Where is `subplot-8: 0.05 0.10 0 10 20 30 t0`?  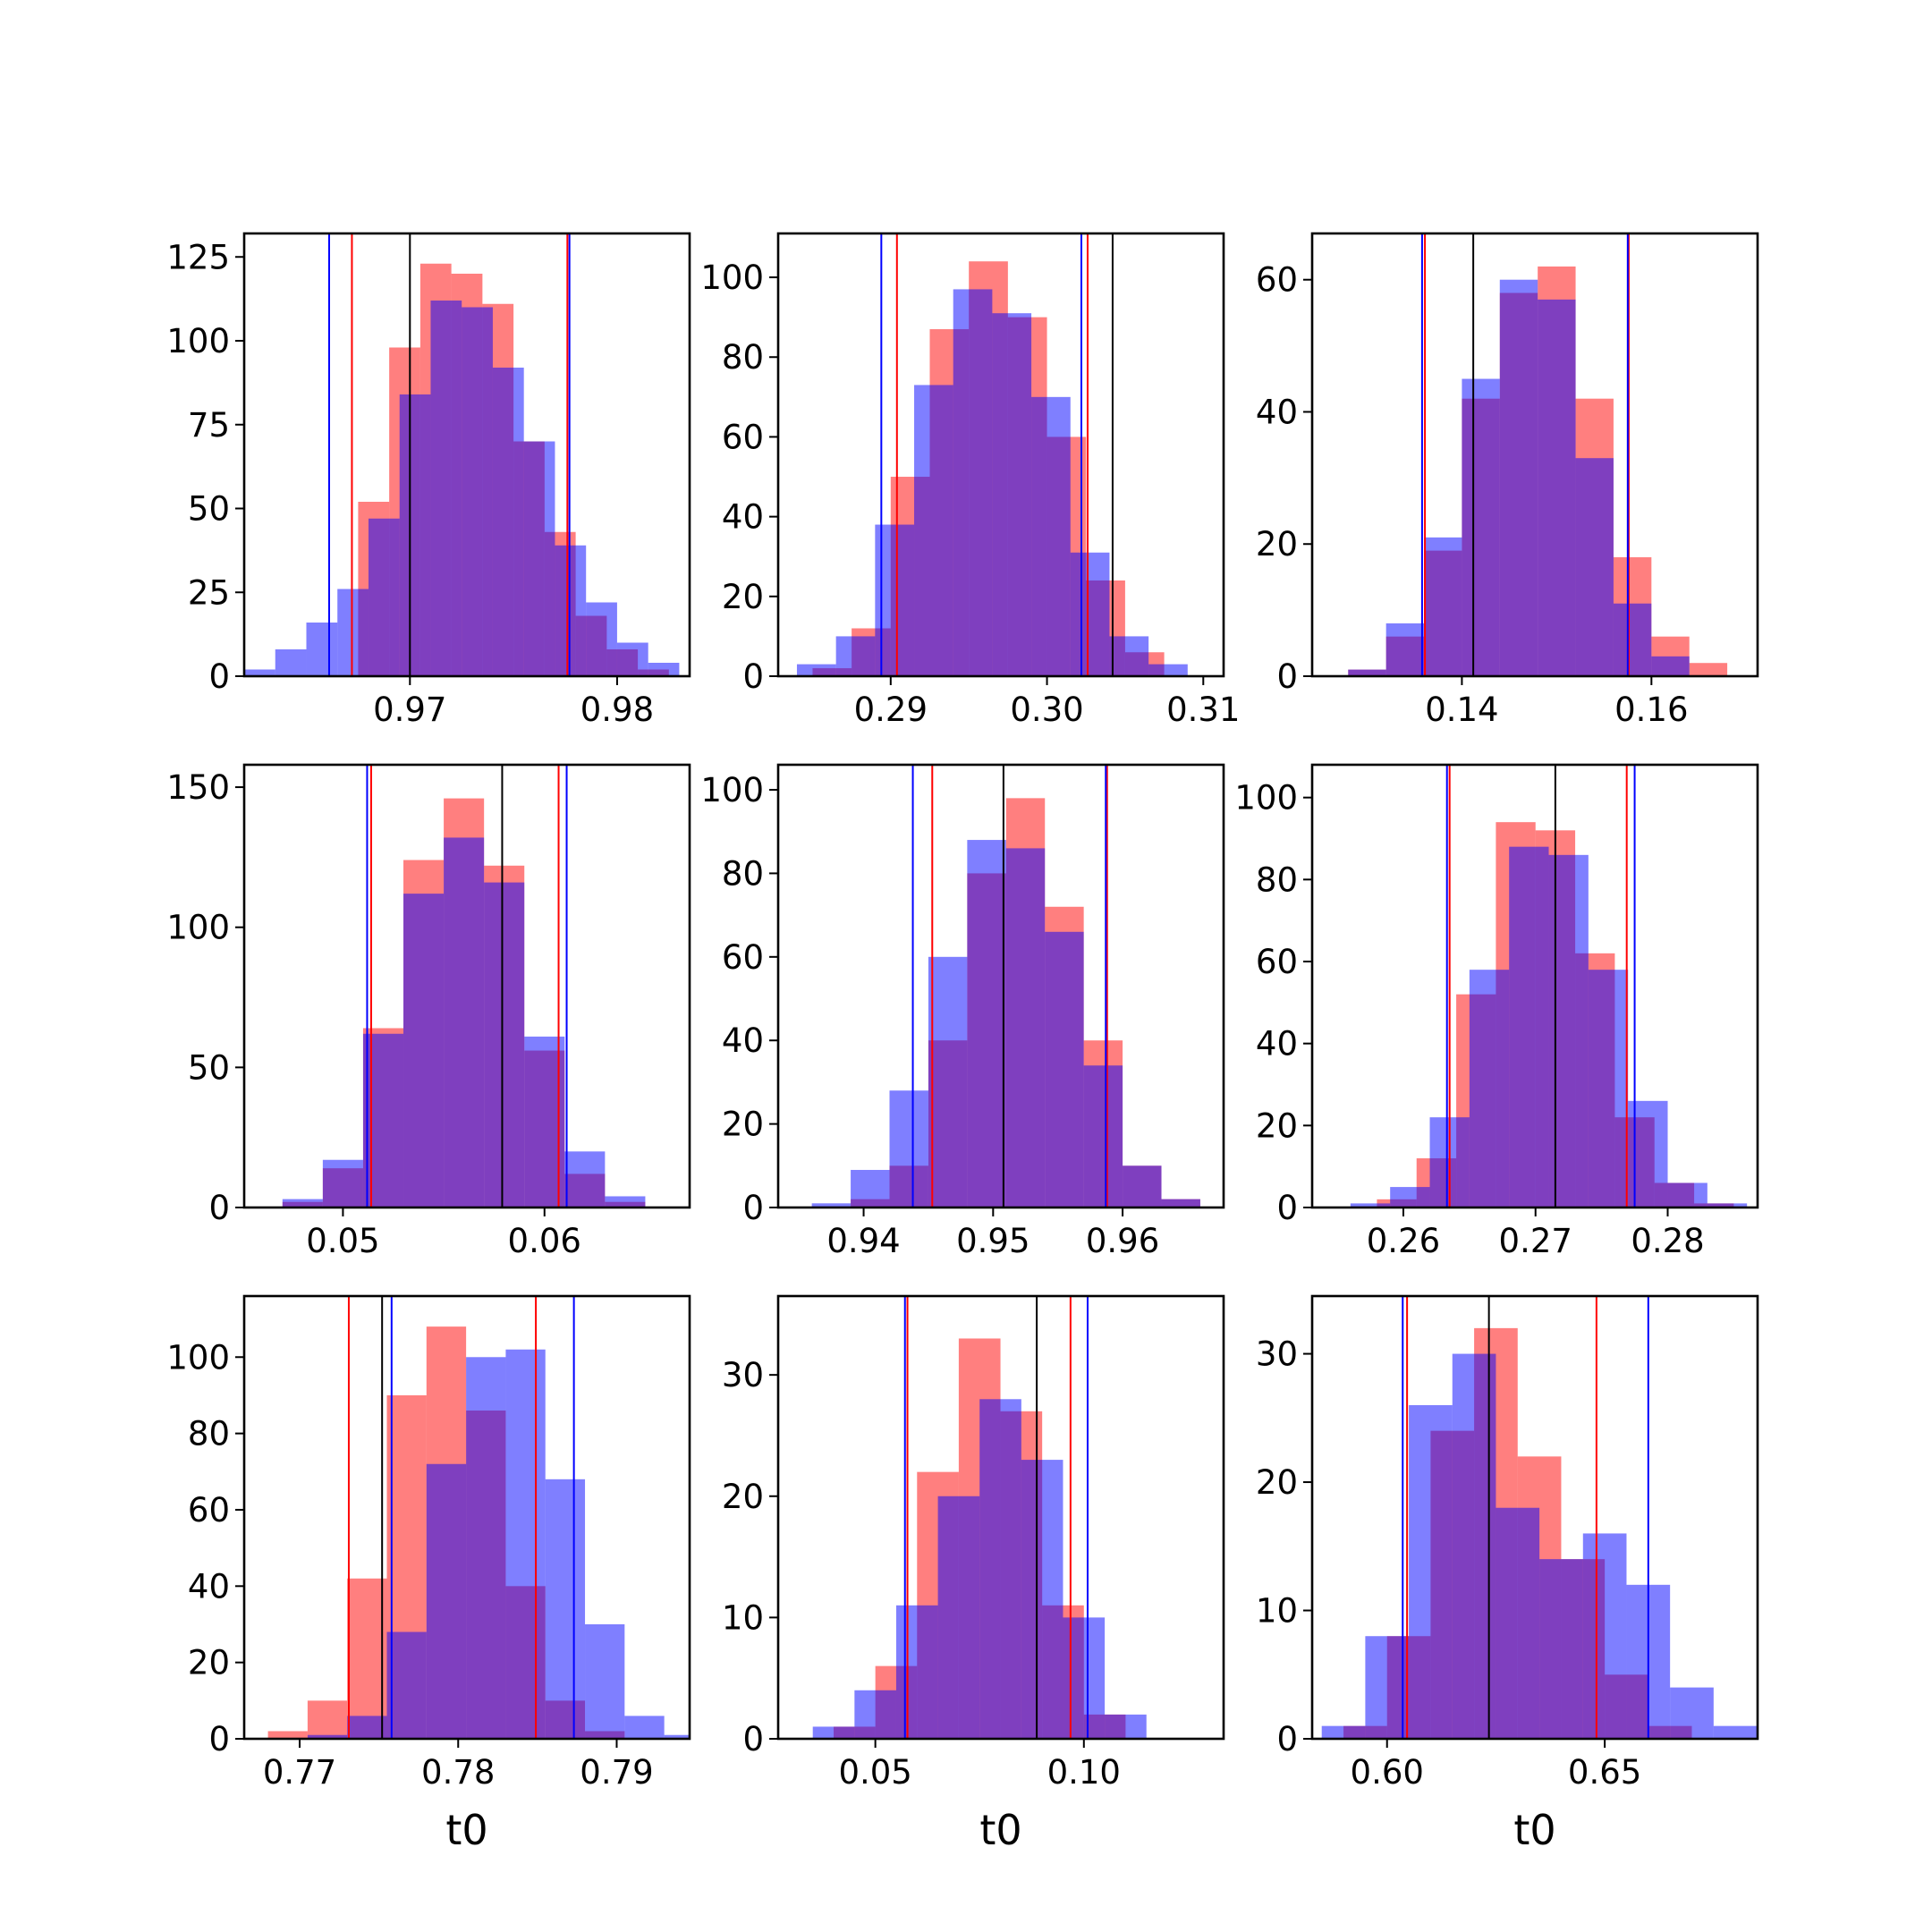 subplot-8: 0.05 0.10 0 10 20 30 t0 is located at coordinates (973, 1574).